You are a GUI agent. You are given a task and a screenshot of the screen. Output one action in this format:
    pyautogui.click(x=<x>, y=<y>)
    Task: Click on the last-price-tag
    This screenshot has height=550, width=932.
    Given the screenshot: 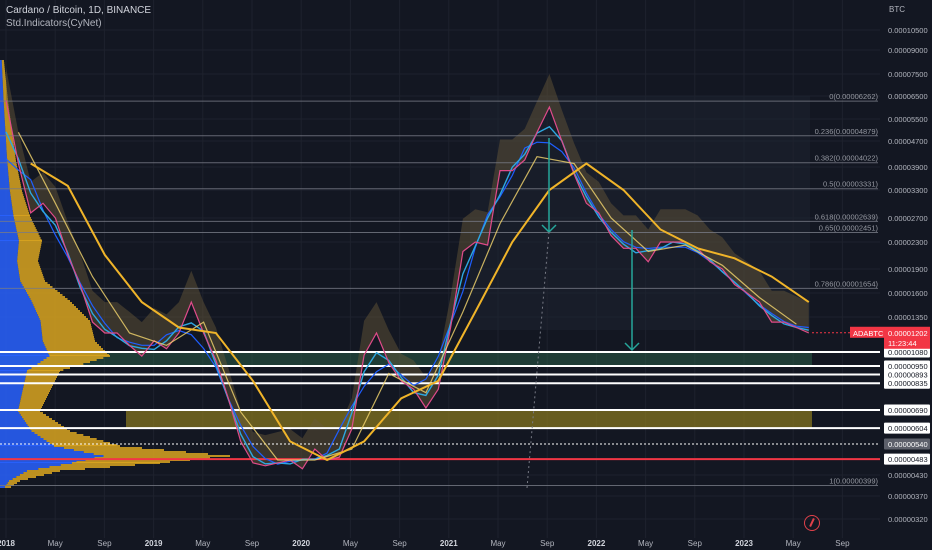 What is the action you would take?
    pyautogui.click(x=907, y=337)
    